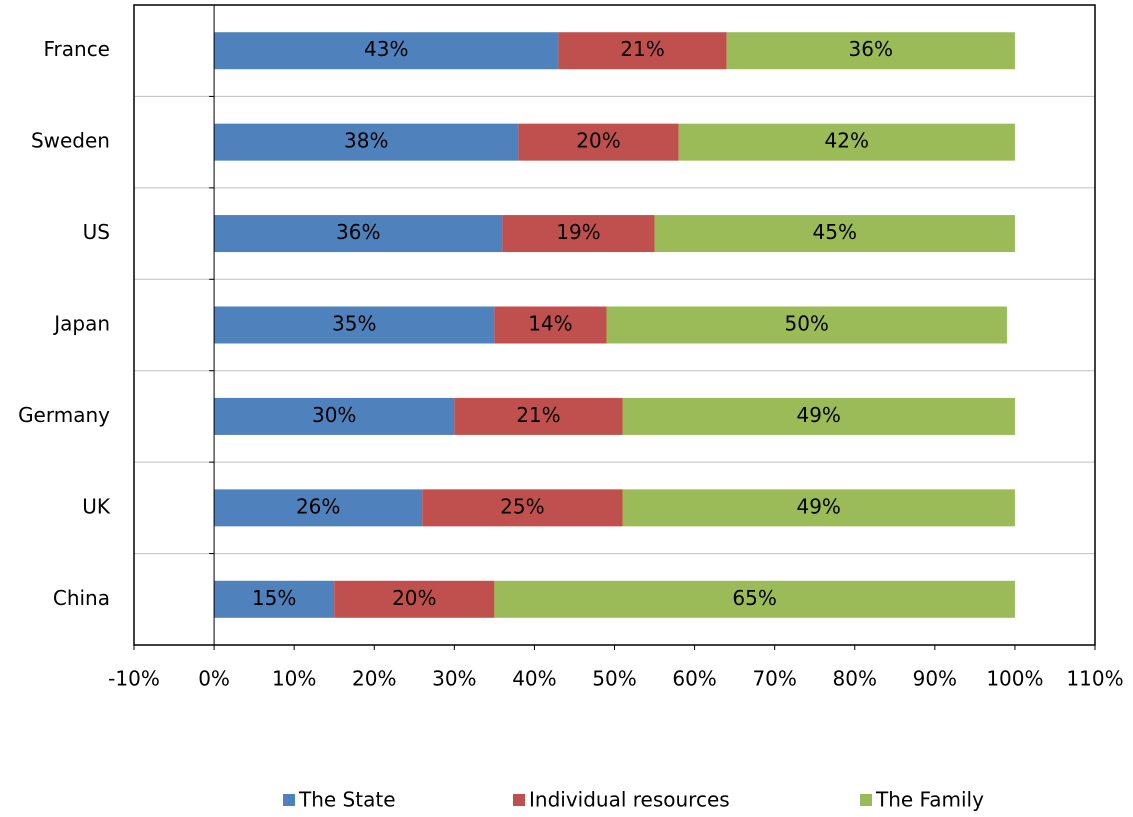  Describe the element at coordinates (81, 324) in the screenshot. I see `y-tick-label: Japan` at that location.